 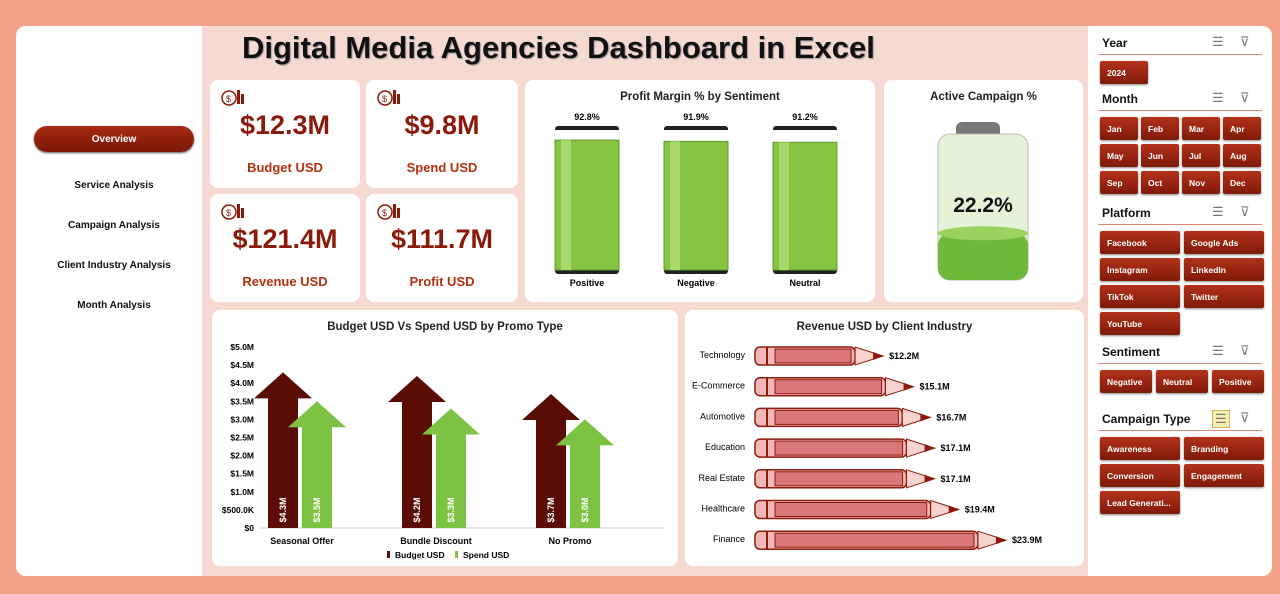 I want to click on data-label: 91.9%, so click(x=696, y=117).